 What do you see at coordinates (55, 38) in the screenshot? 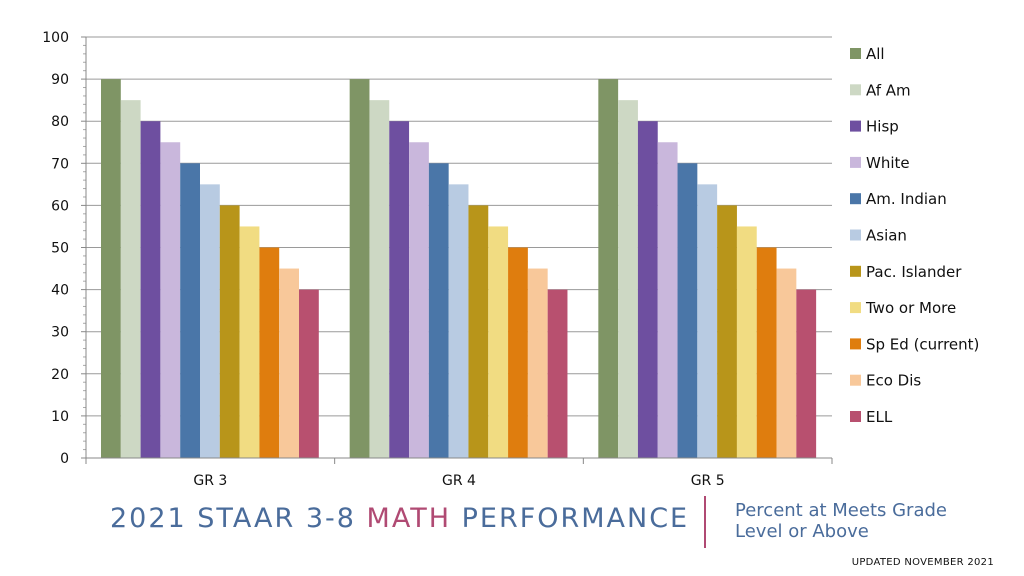
I see `y-tick-label: 100` at bounding box center [55, 38].